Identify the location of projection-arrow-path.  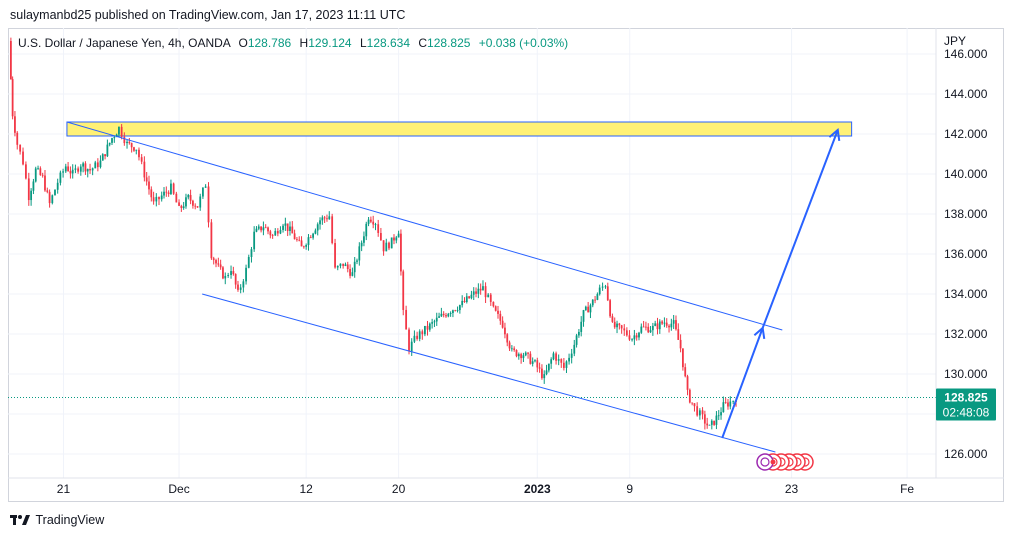
(780, 284).